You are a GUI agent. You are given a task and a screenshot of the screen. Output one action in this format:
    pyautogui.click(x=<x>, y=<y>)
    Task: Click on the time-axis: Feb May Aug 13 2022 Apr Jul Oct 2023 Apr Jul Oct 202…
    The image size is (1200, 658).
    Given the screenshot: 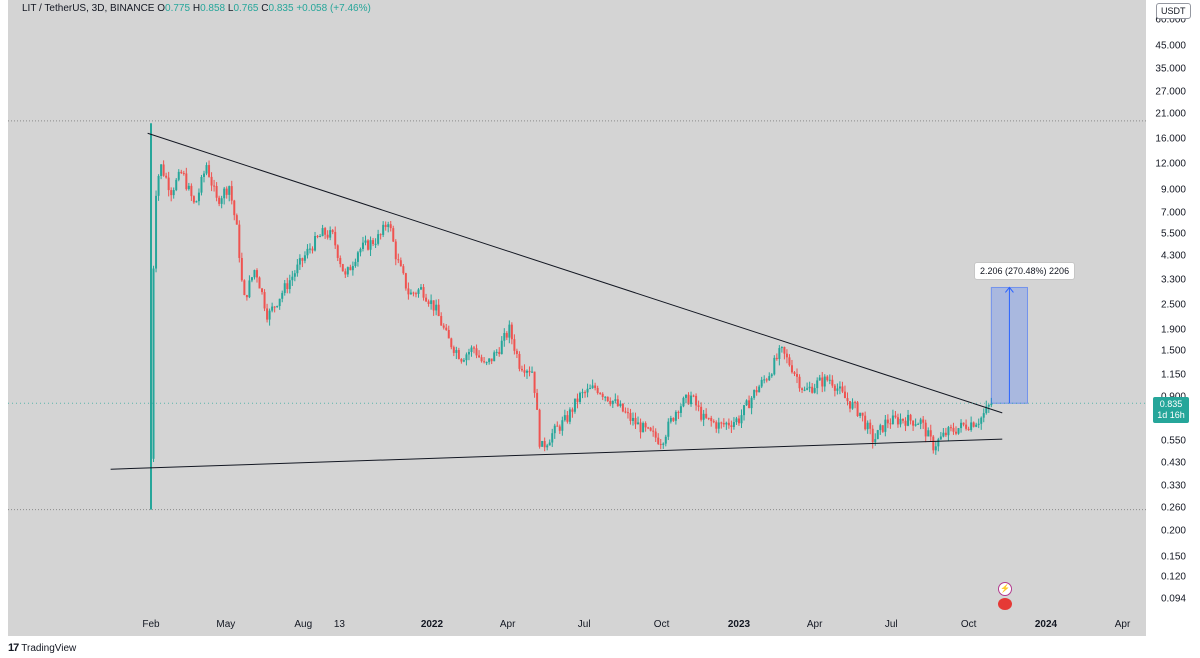 What is the action you would take?
    pyautogui.click(x=577, y=624)
    